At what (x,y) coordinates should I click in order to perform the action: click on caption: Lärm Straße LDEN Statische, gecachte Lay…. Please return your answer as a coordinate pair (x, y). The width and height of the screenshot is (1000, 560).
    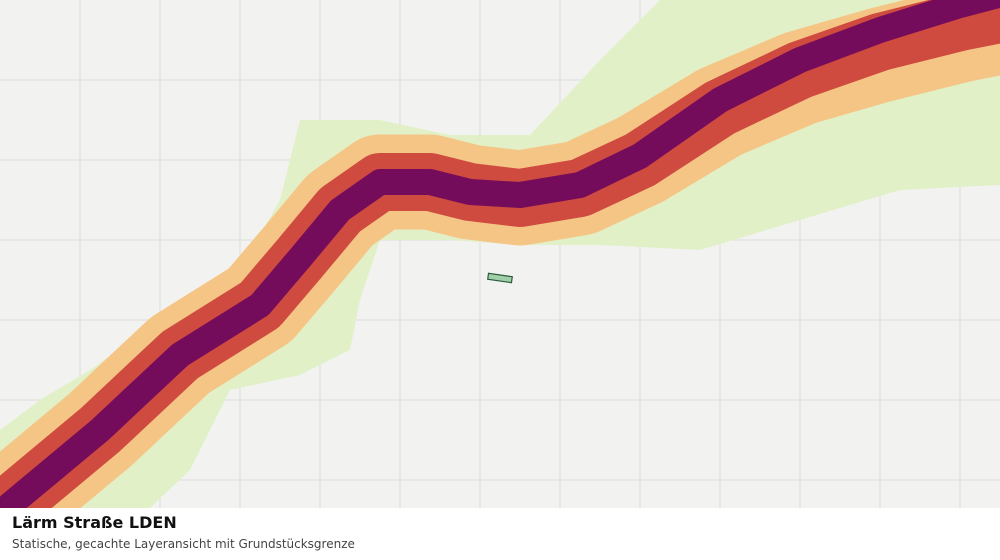
    Looking at the image, I should click on (500, 534).